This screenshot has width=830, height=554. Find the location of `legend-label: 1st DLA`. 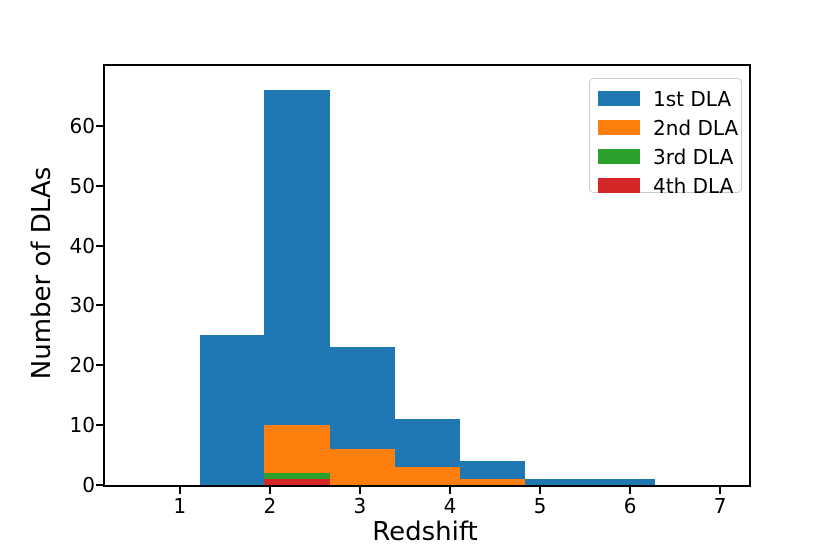

legend-label: 1st DLA is located at coordinates (692, 98).